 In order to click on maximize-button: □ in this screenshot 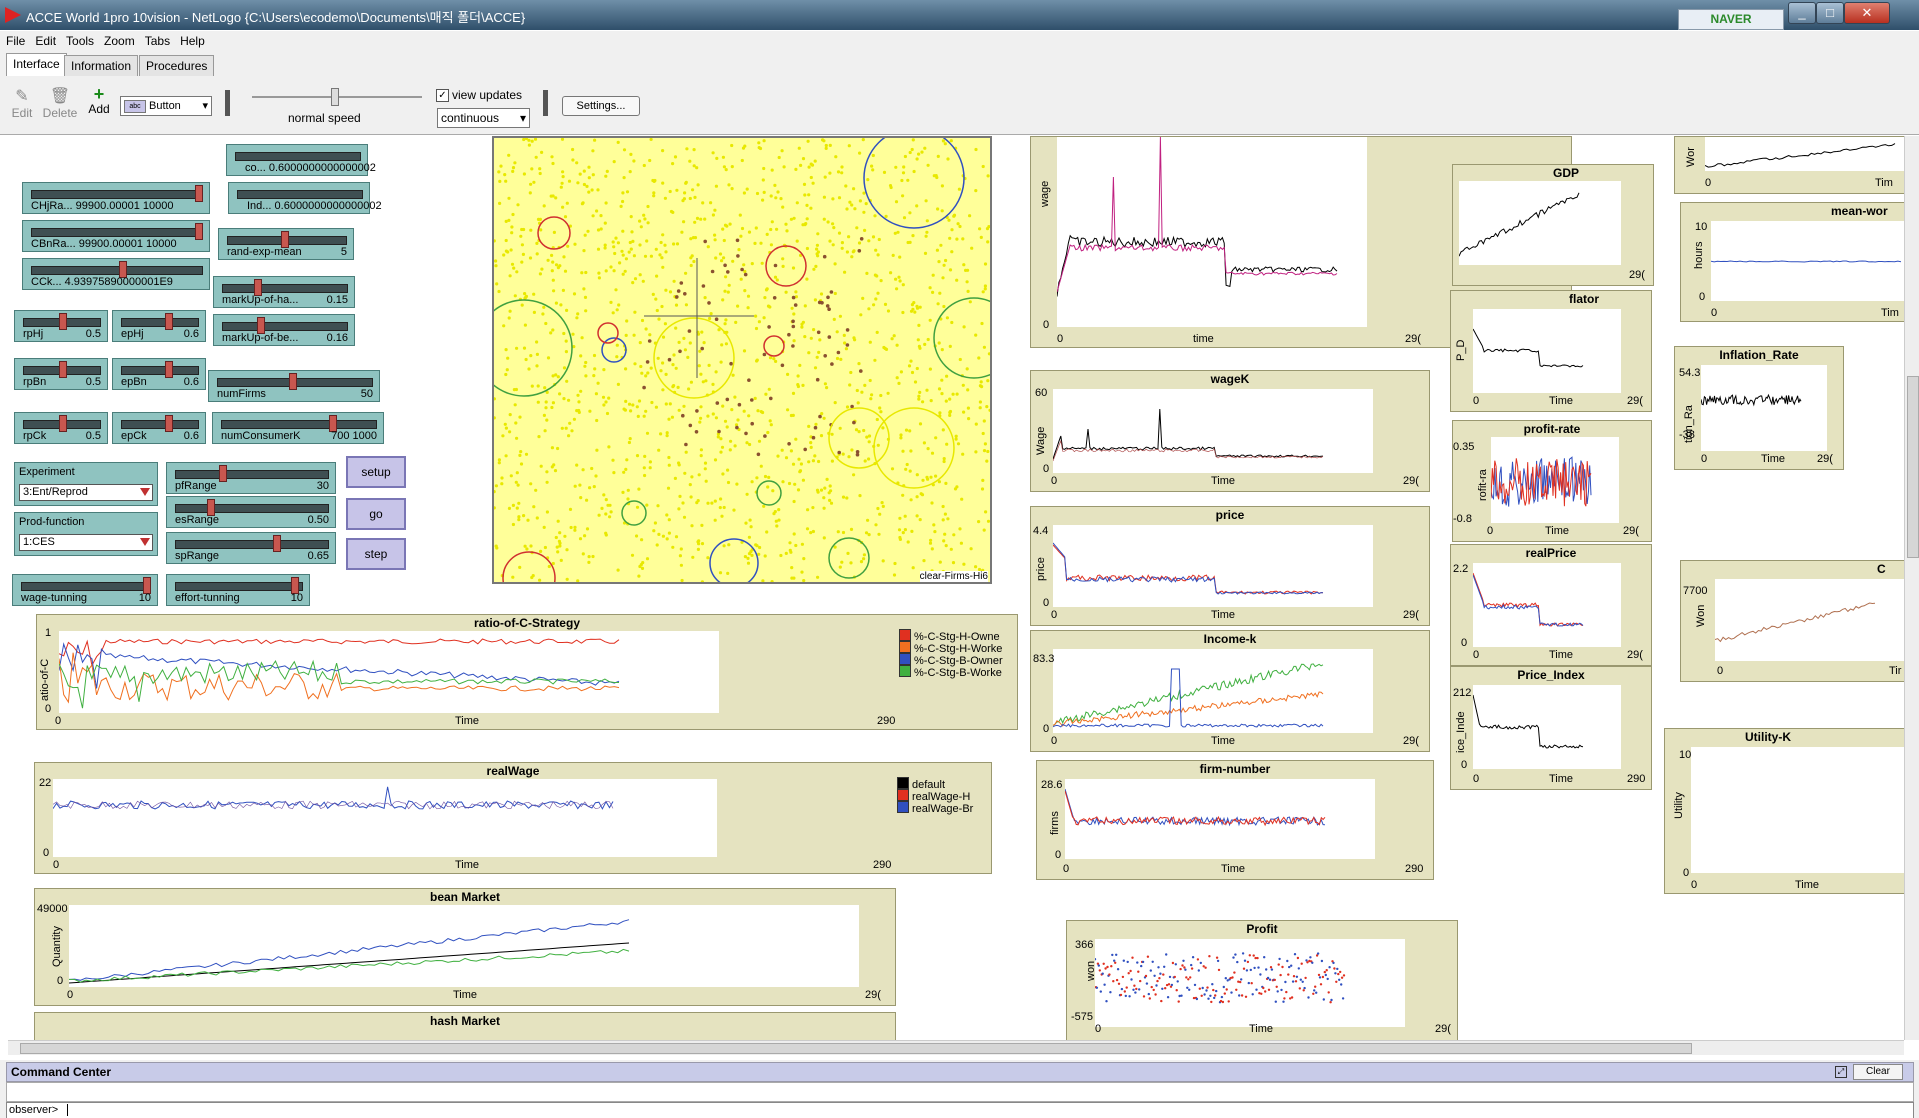, I will do `click(1830, 13)`.